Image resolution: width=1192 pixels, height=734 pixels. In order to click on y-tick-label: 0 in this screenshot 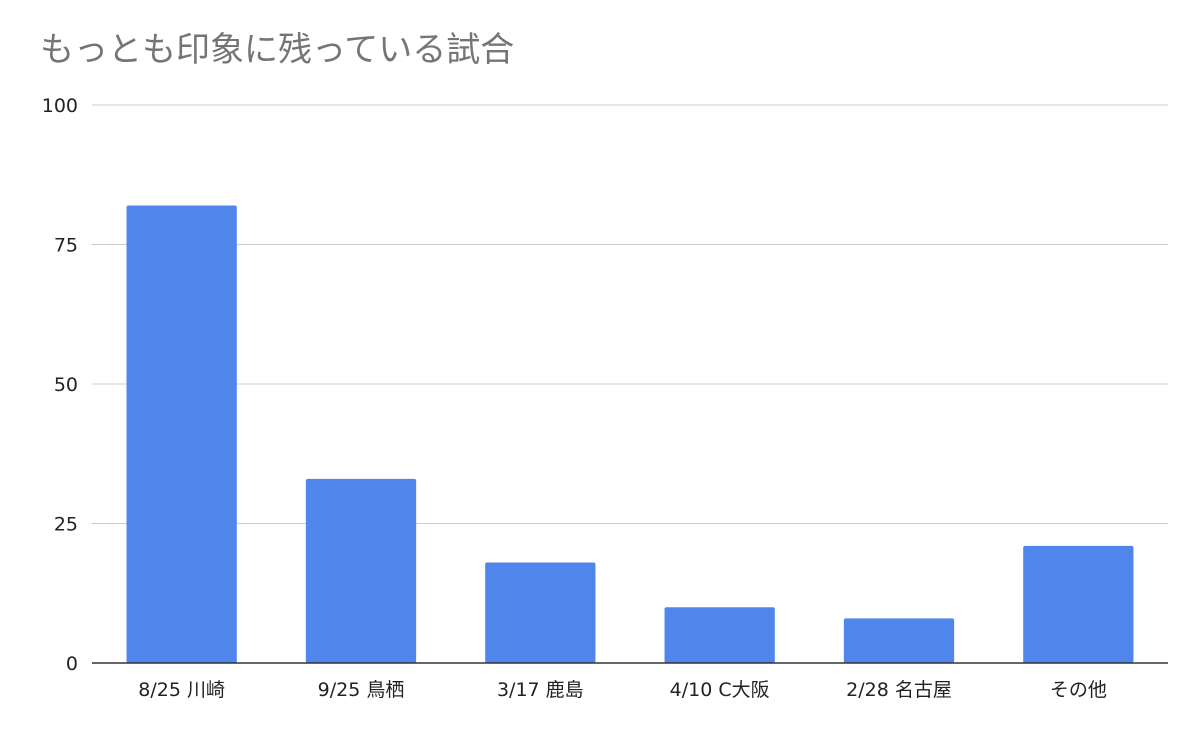, I will do `click(72, 664)`.